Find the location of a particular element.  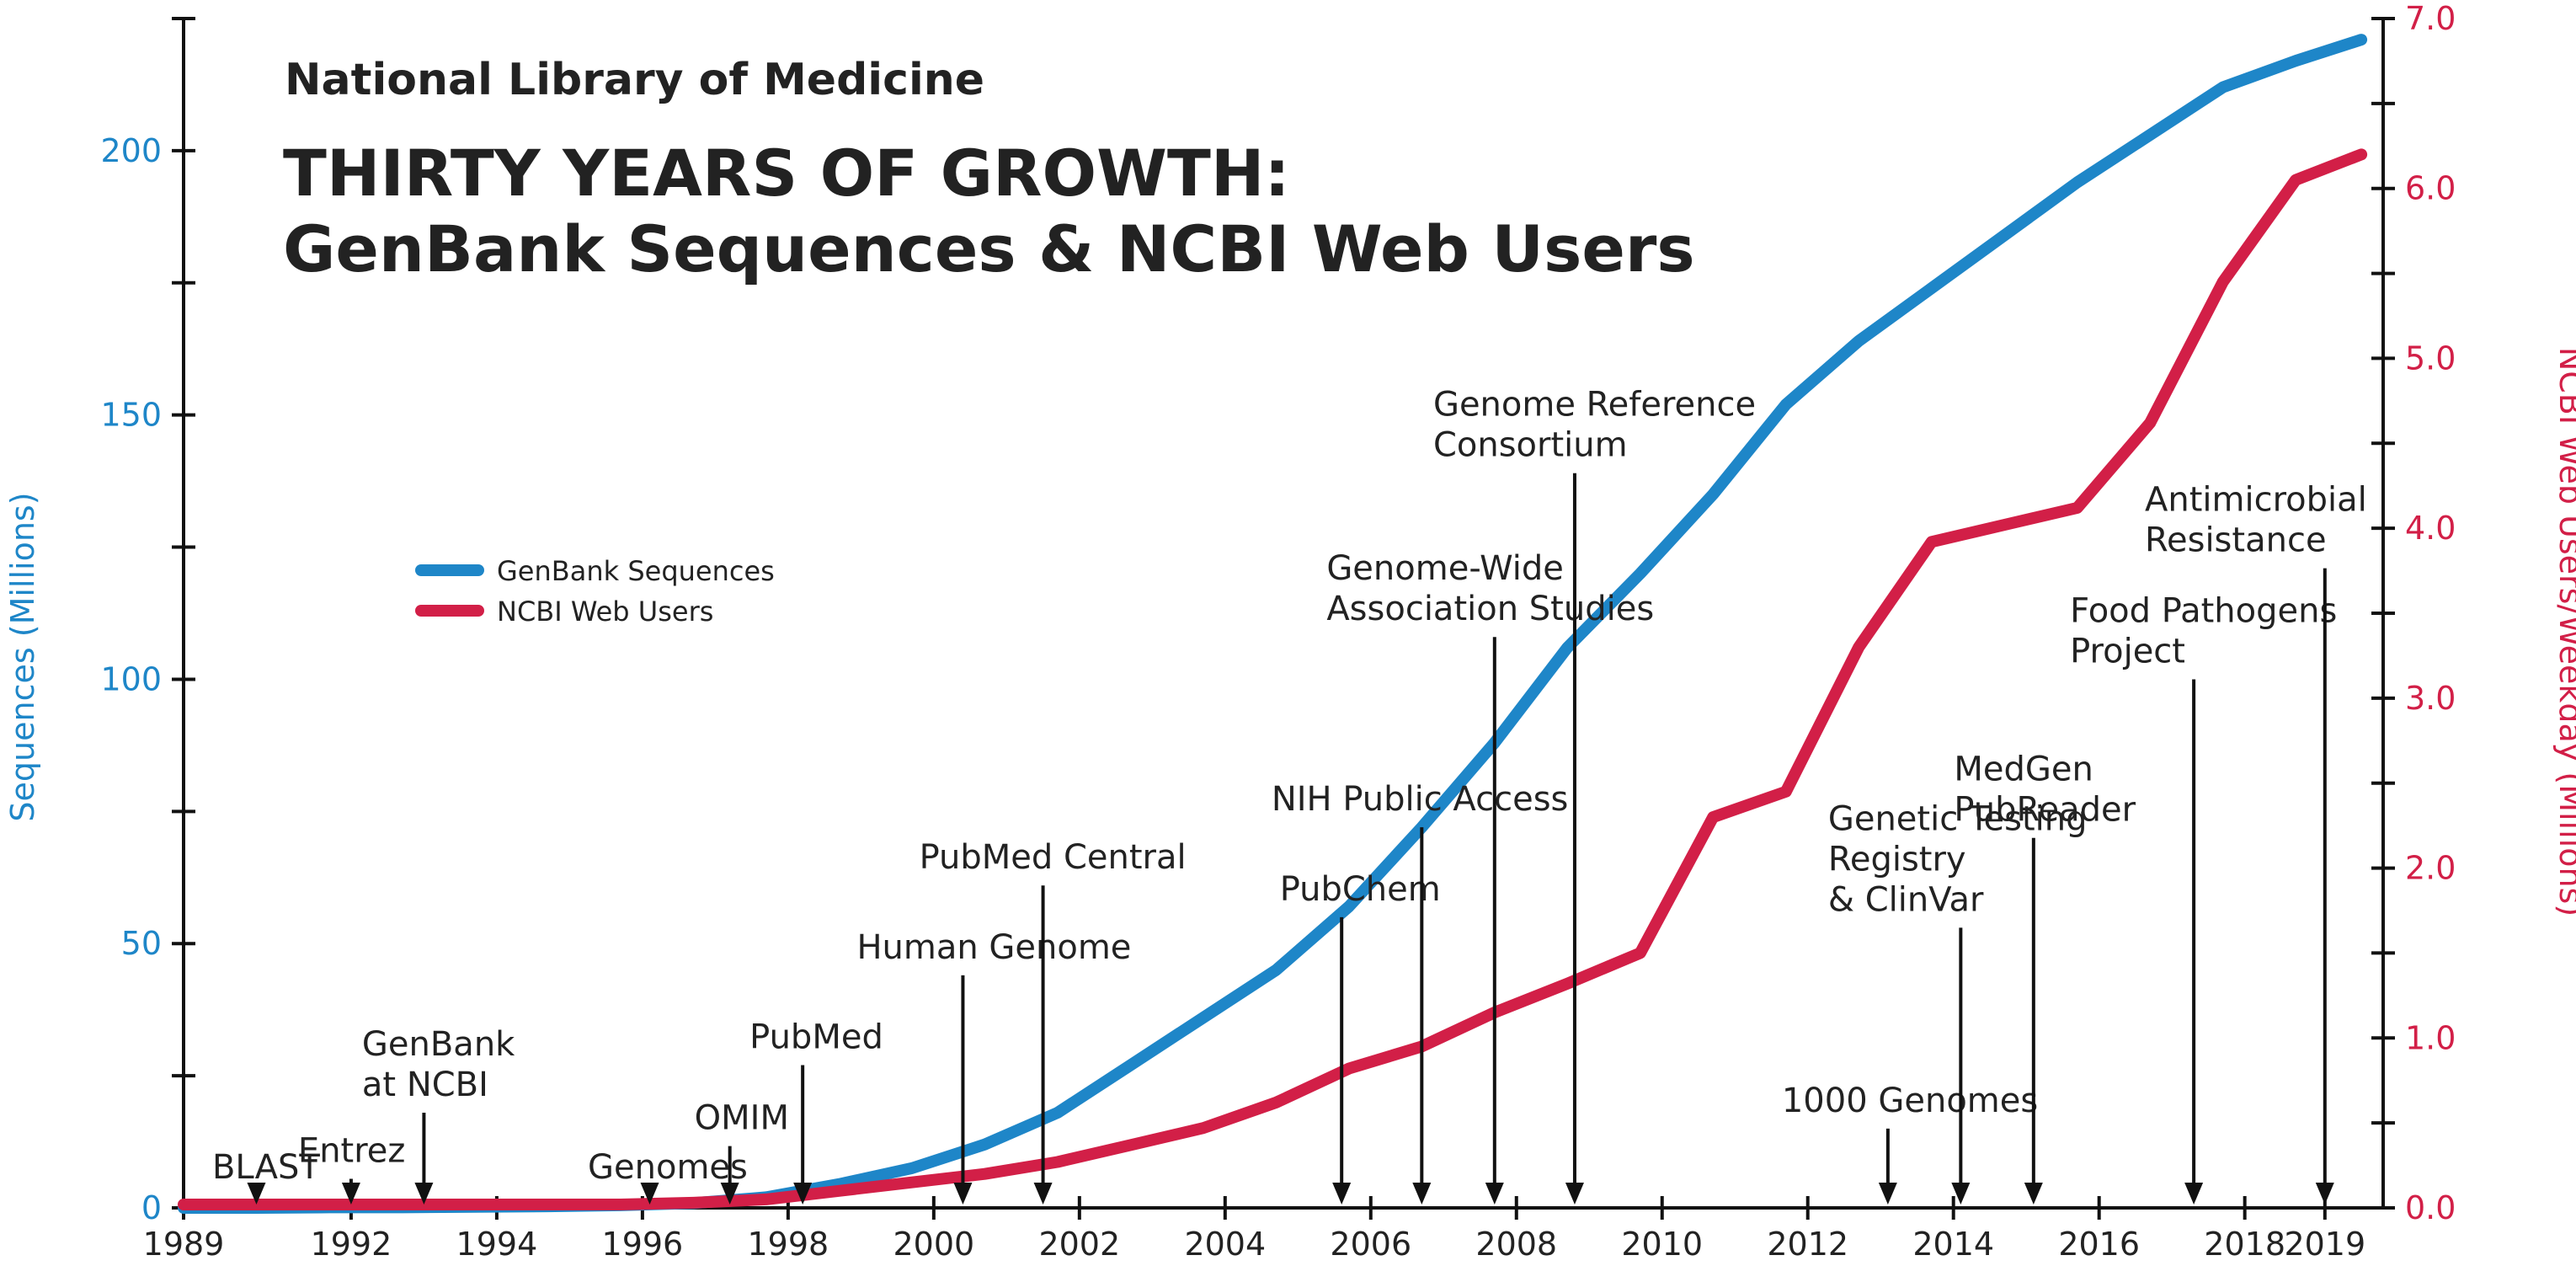

milestone-label: OMIM is located at coordinates (742, 1119).